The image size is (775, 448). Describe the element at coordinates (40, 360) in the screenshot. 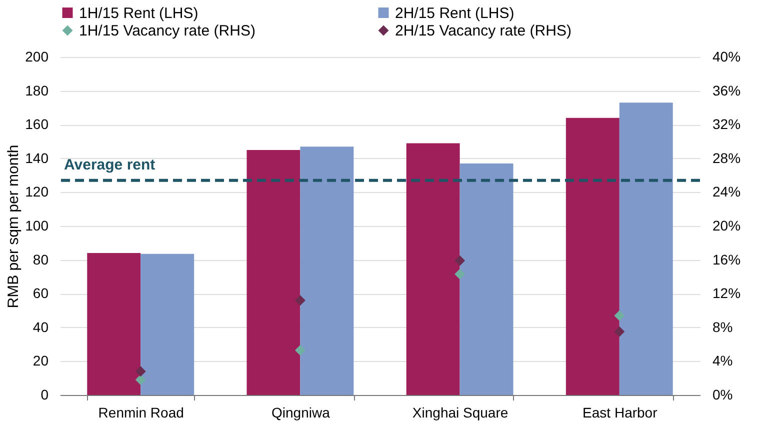

I see `y-tick-label: 20` at that location.